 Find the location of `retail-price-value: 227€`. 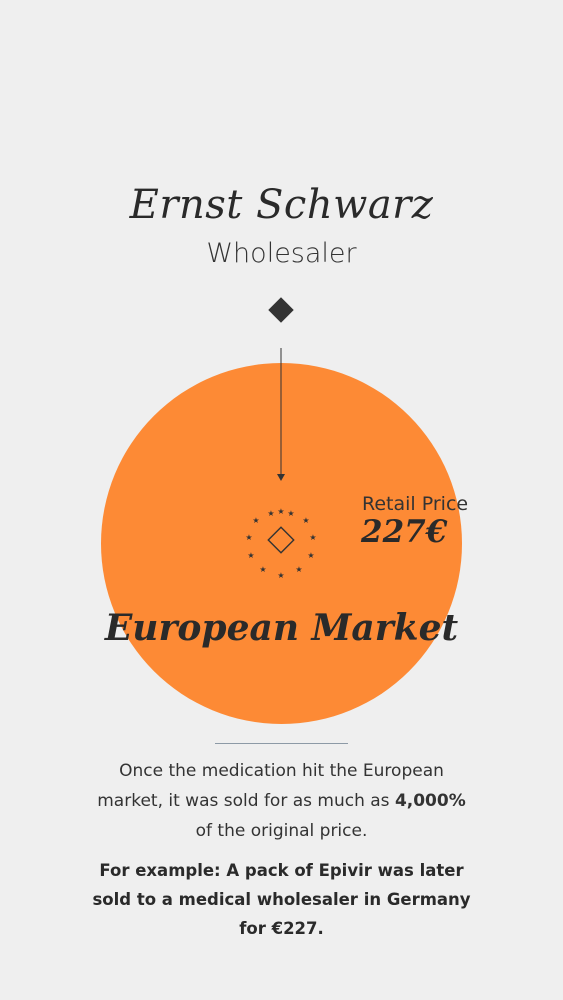

retail-price-value: 227€ is located at coordinates (404, 532).